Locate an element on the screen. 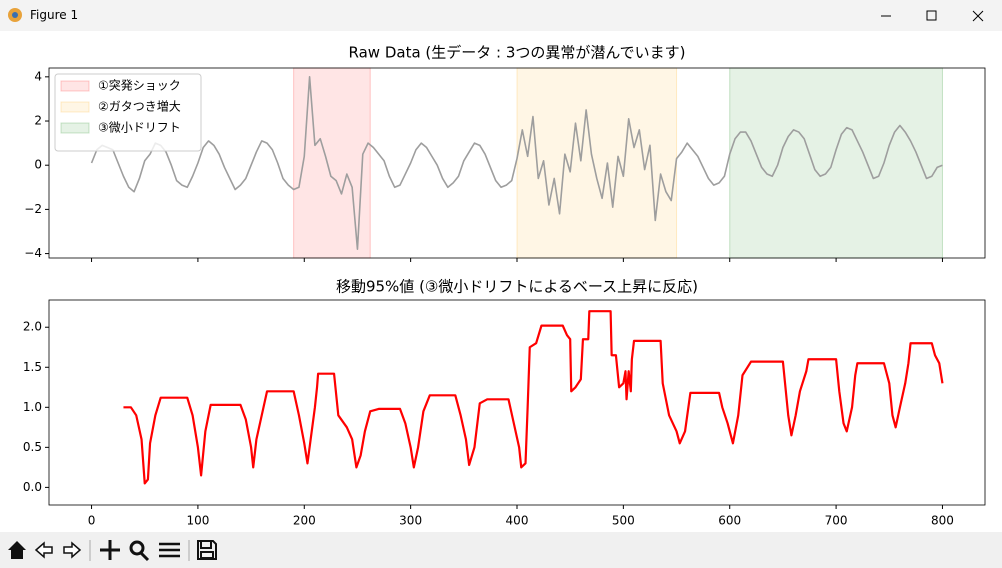 This screenshot has width=1002, height=568. x-tick-label: 800 is located at coordinates (942, 521).